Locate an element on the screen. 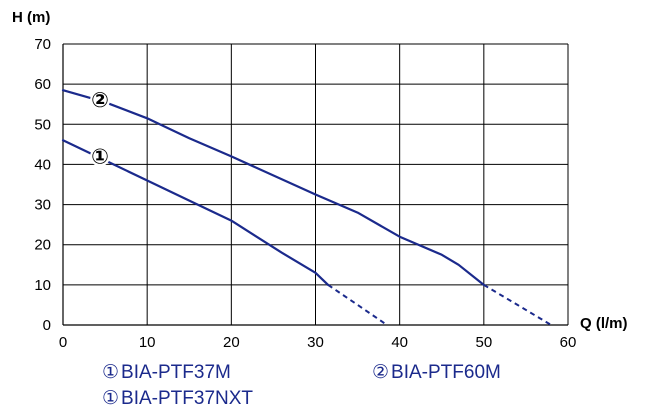  x-axis-label: Q (l/m) is located at coordinates (604, 323).